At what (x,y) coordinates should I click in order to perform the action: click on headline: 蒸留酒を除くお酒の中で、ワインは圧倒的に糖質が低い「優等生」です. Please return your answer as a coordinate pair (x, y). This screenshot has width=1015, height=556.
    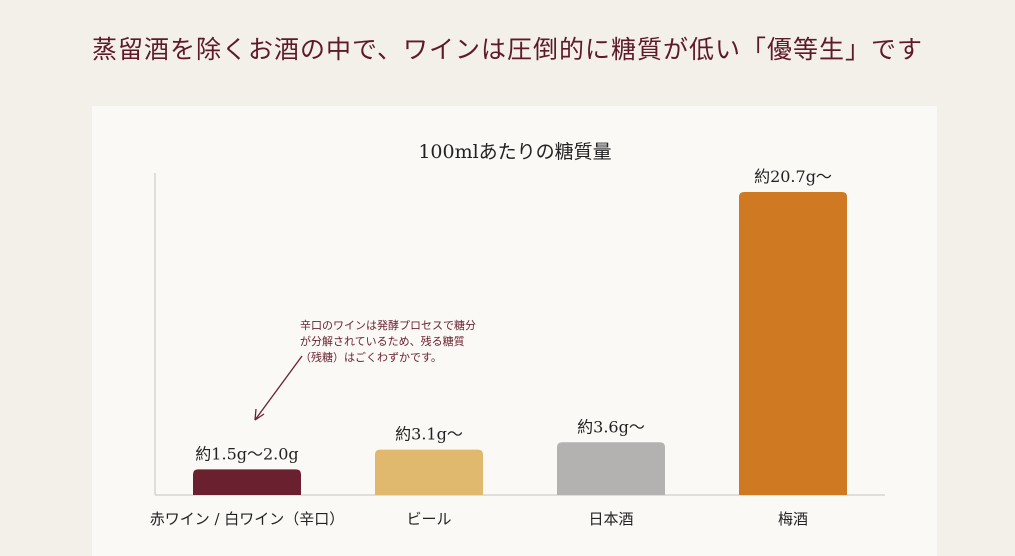
    Looking at the image, I should click on (507, 49).